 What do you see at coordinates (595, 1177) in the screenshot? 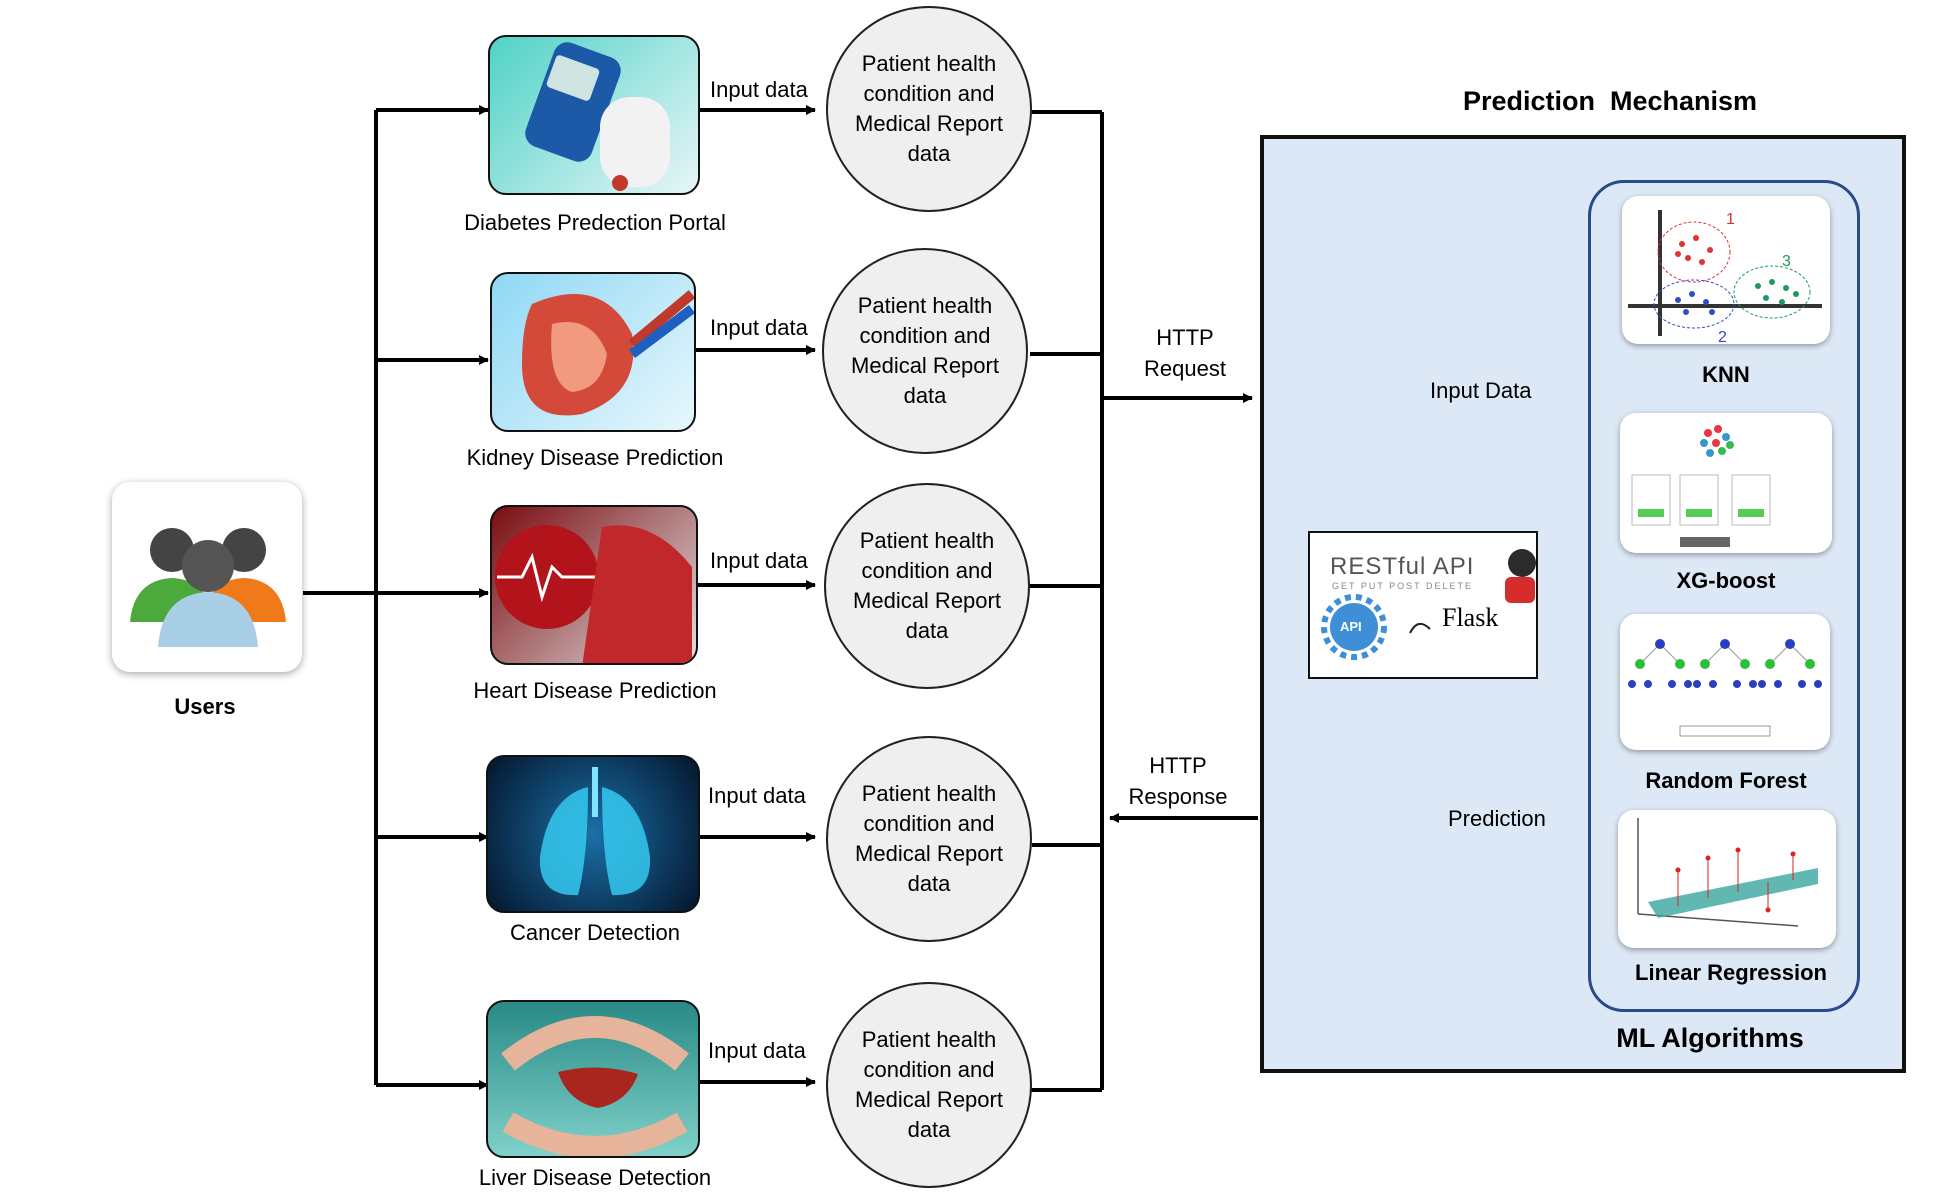
I see `portal-name-liver: Liver Disease Detection` at bounding box center [595, 1177].